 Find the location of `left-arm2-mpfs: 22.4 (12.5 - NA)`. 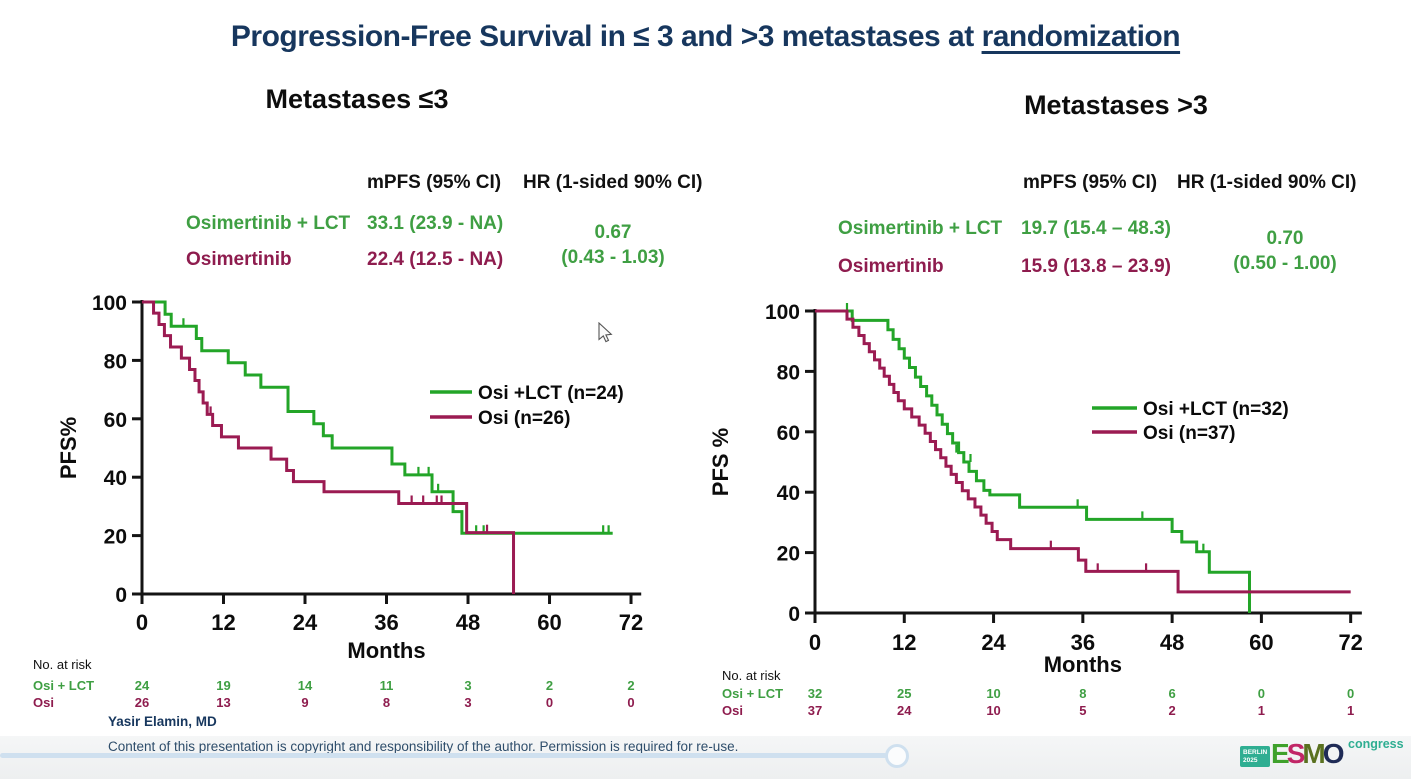

left-arm2-mpfs: 22.4 (12.5 - NA) is located at coordinates (435, 259).